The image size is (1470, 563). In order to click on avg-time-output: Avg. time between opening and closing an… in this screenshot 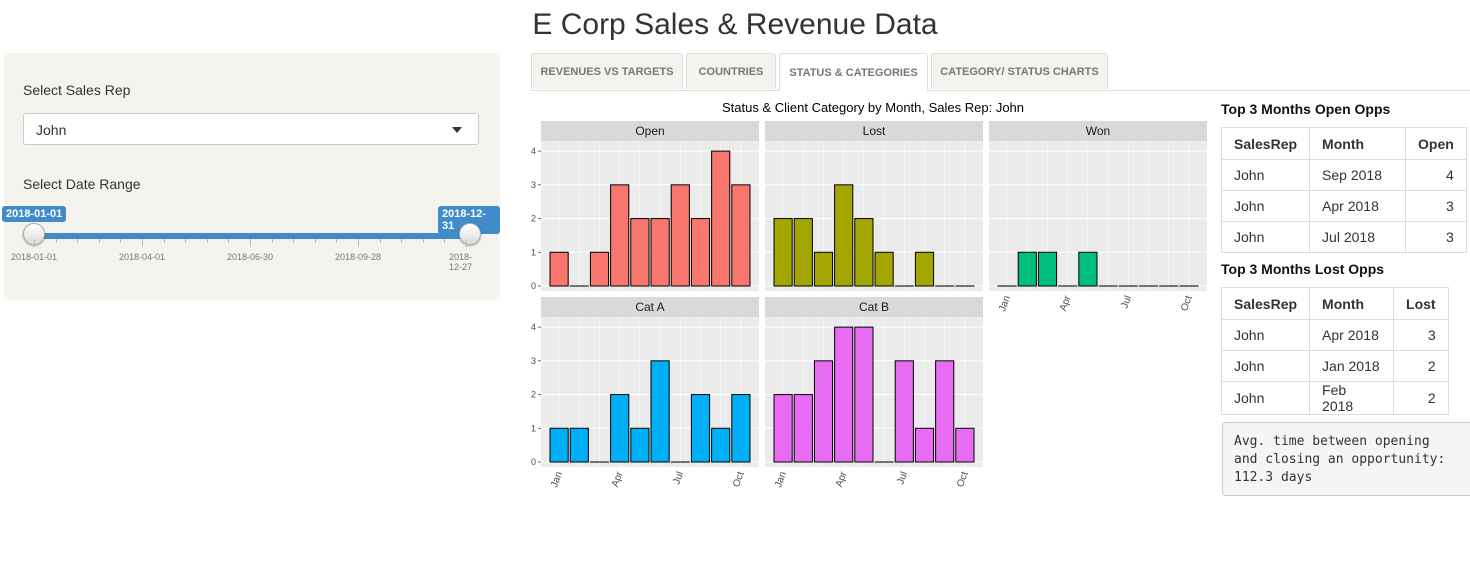, I will do `click(1346, 459)`.